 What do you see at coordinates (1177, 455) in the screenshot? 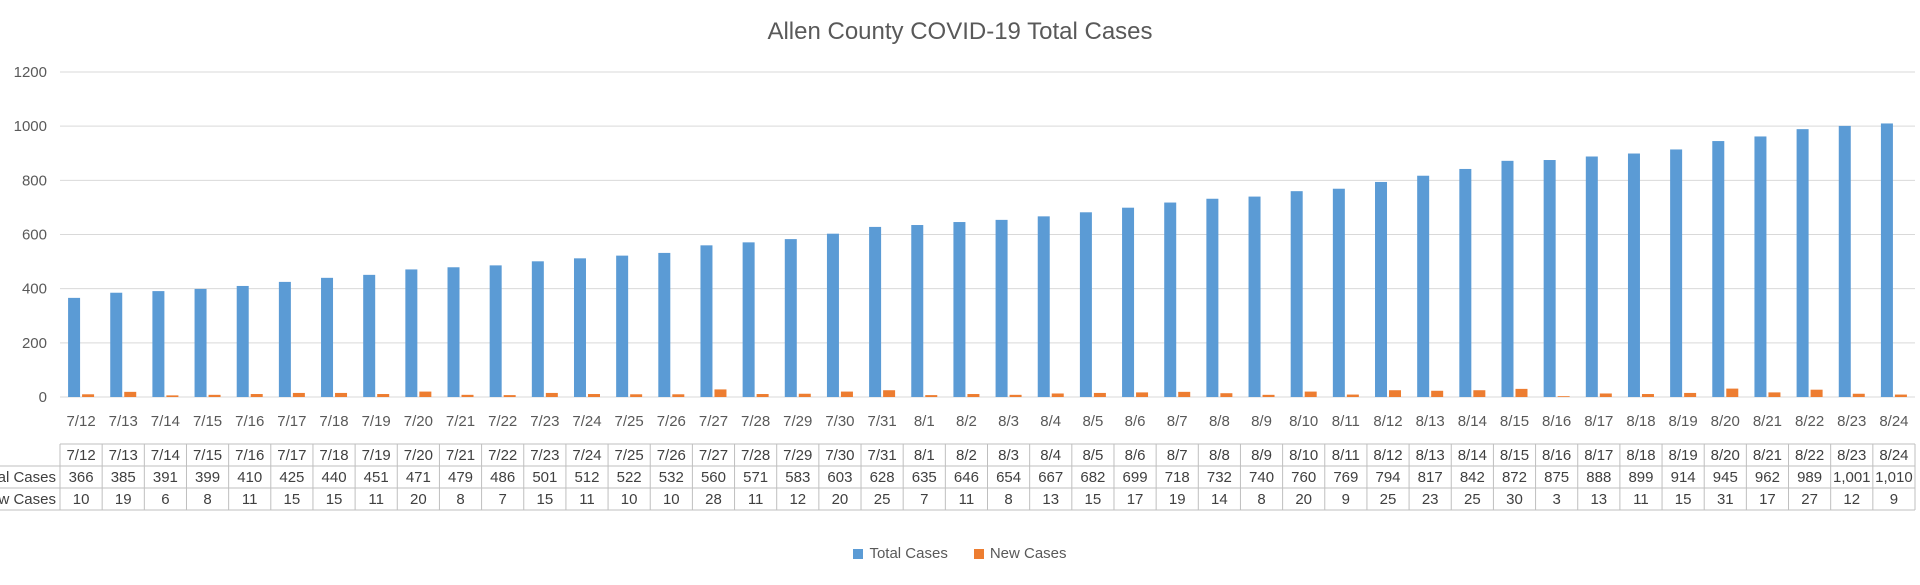
I see `table-header-cell: 8/7` at bounding box center [1177, 455].